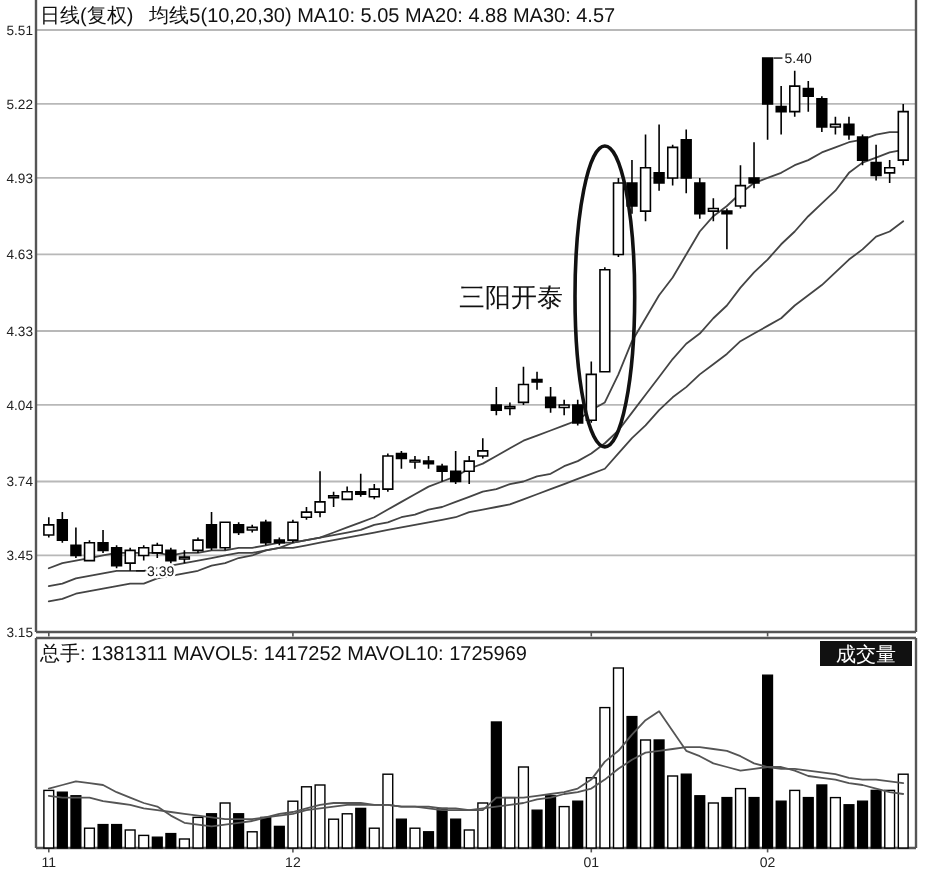 The image size is (926, 878). Describe the element at coordinates (283, 654) in the screenshot. I see `chart-title: 总手: 1381311 MAVOL5: 1417252 MAVOL10: 1725969` at that location.